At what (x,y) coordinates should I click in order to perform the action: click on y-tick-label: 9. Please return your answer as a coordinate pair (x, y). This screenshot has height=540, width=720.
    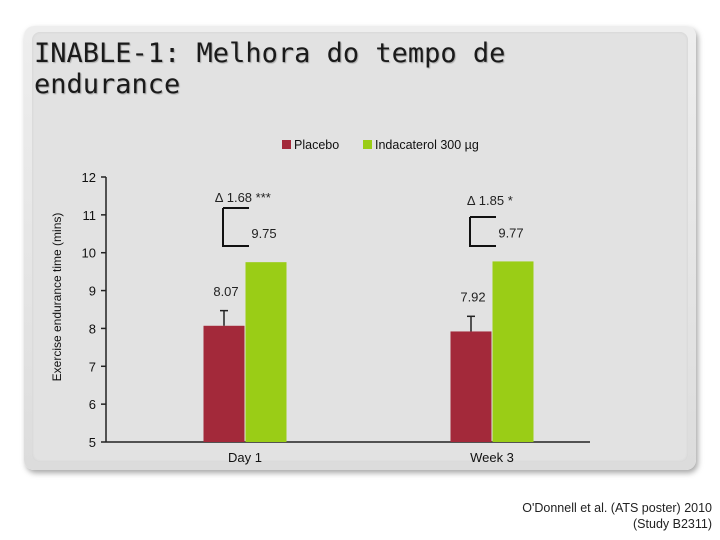
    Looking at the image, I should click on (92, 291).